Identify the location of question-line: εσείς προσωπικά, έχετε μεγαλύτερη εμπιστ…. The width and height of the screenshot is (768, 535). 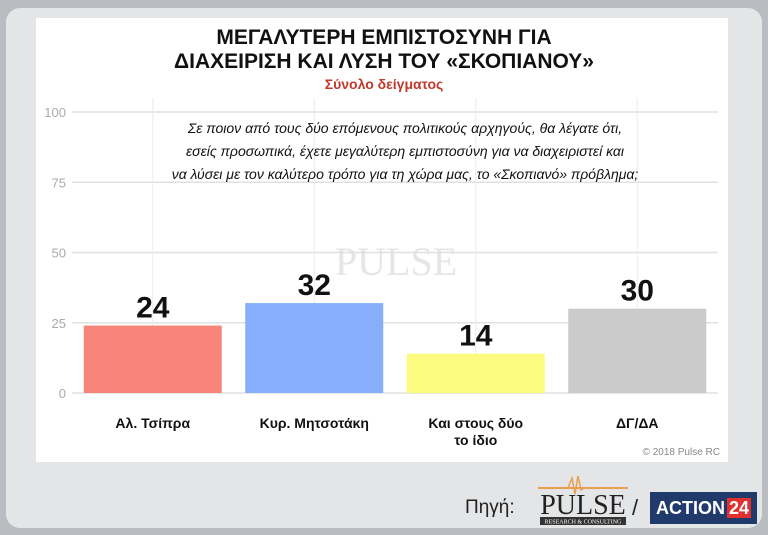
(405, 151).